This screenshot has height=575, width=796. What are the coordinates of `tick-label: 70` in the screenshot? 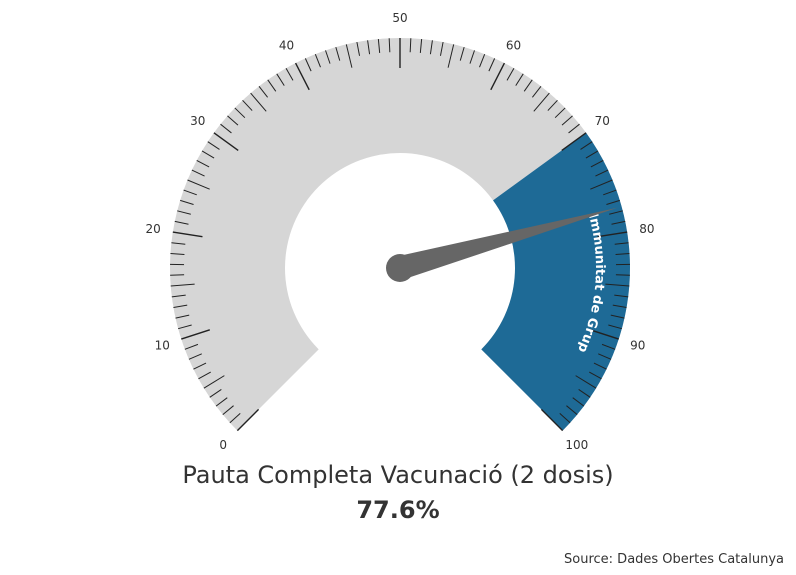 It's located at (602, 121).